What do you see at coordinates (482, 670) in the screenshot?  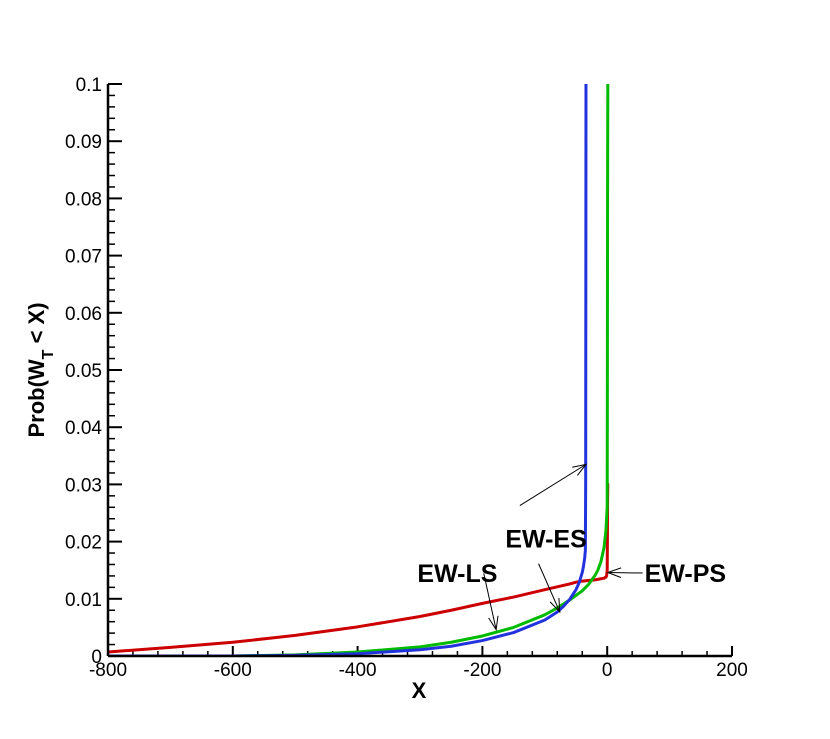 I see `x-tick-label: -200` at bounding box center [482, 670].